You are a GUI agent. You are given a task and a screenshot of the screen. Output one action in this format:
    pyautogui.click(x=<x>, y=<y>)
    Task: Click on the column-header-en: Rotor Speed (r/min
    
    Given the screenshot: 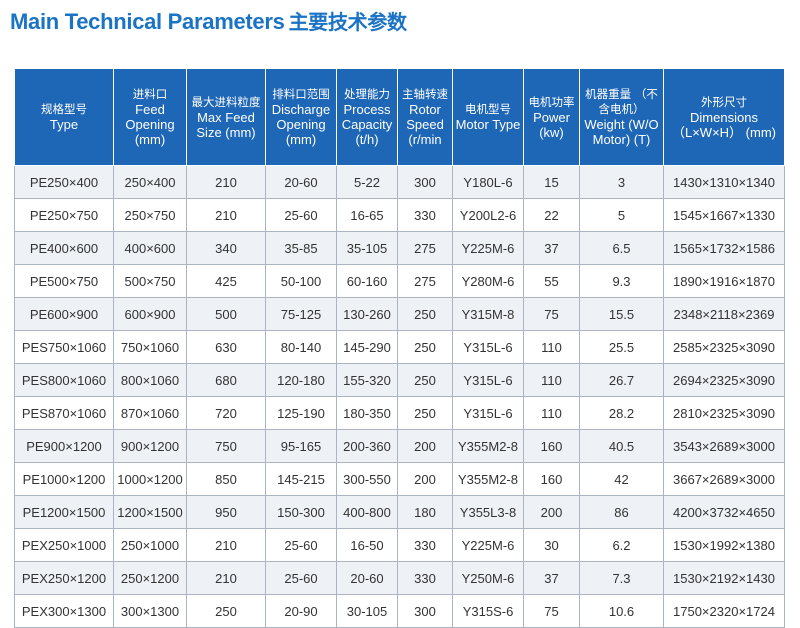 What is the action you would take?
    pyautogui.click(x=425, y=124)
    